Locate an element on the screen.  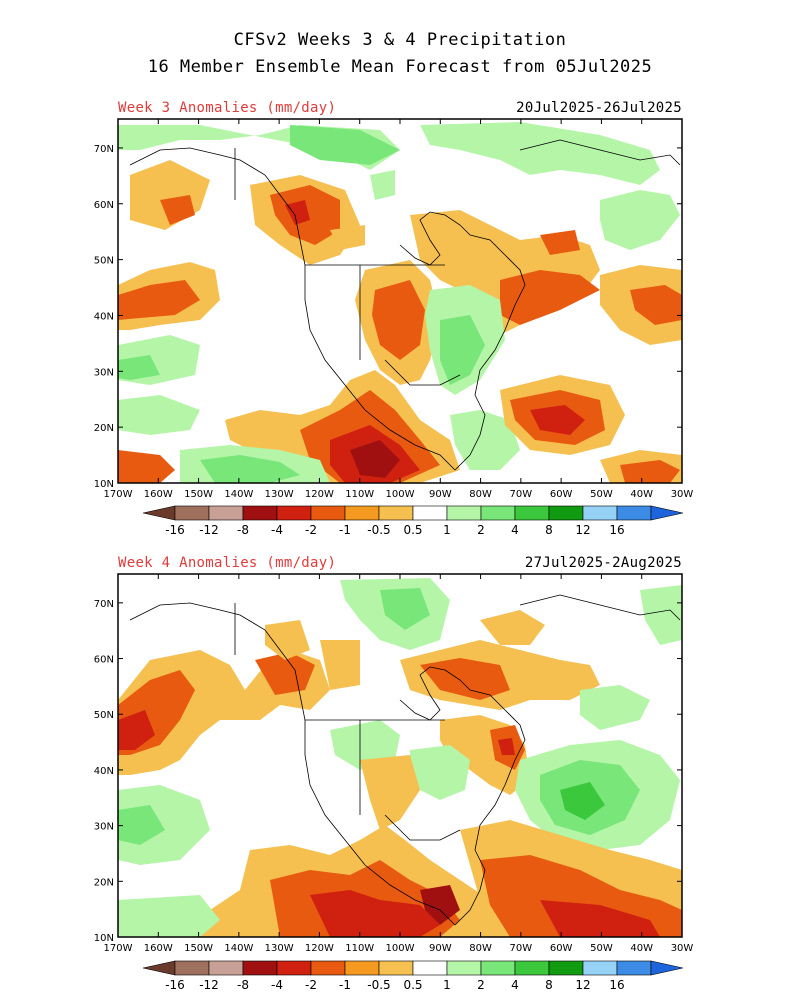
week3-lat-label: 50N is located at coordinates (104, 261).